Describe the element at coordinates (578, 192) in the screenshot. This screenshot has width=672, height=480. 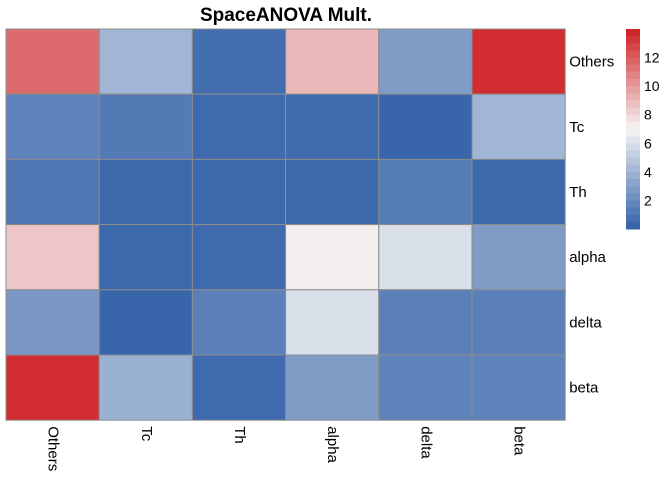
I see `row-label: Th` at that location.